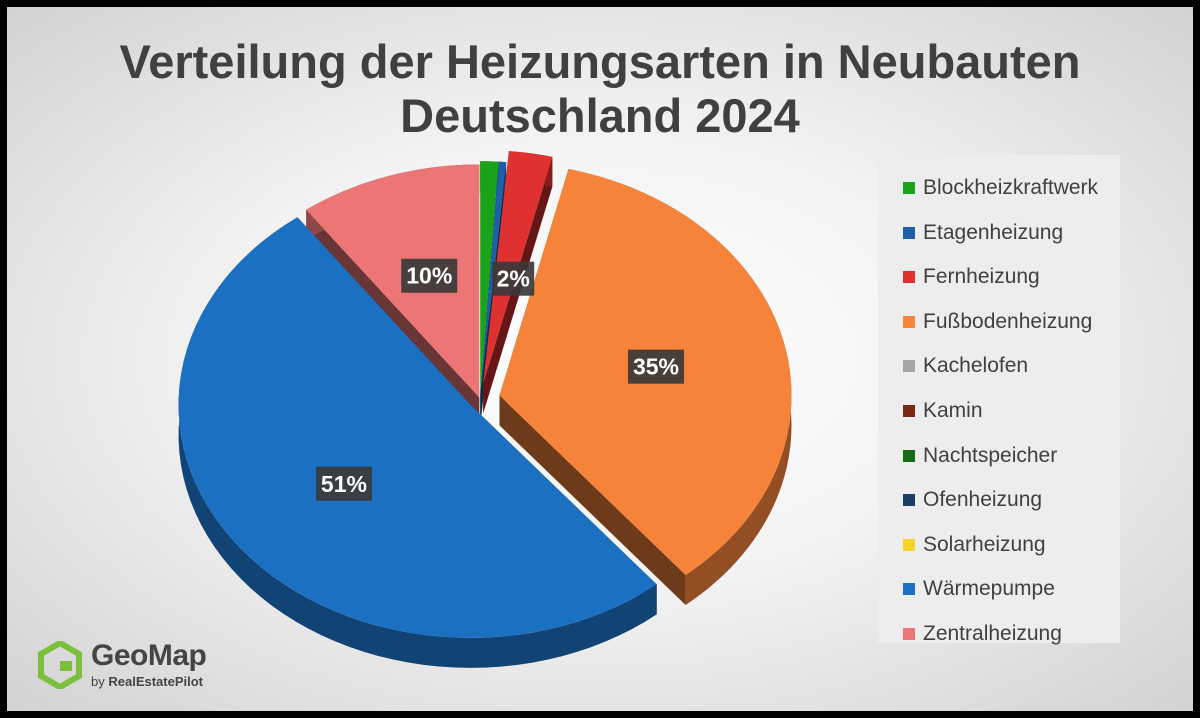  I want to click on data-label-warmepumpe: 51%, so click(343, 483).